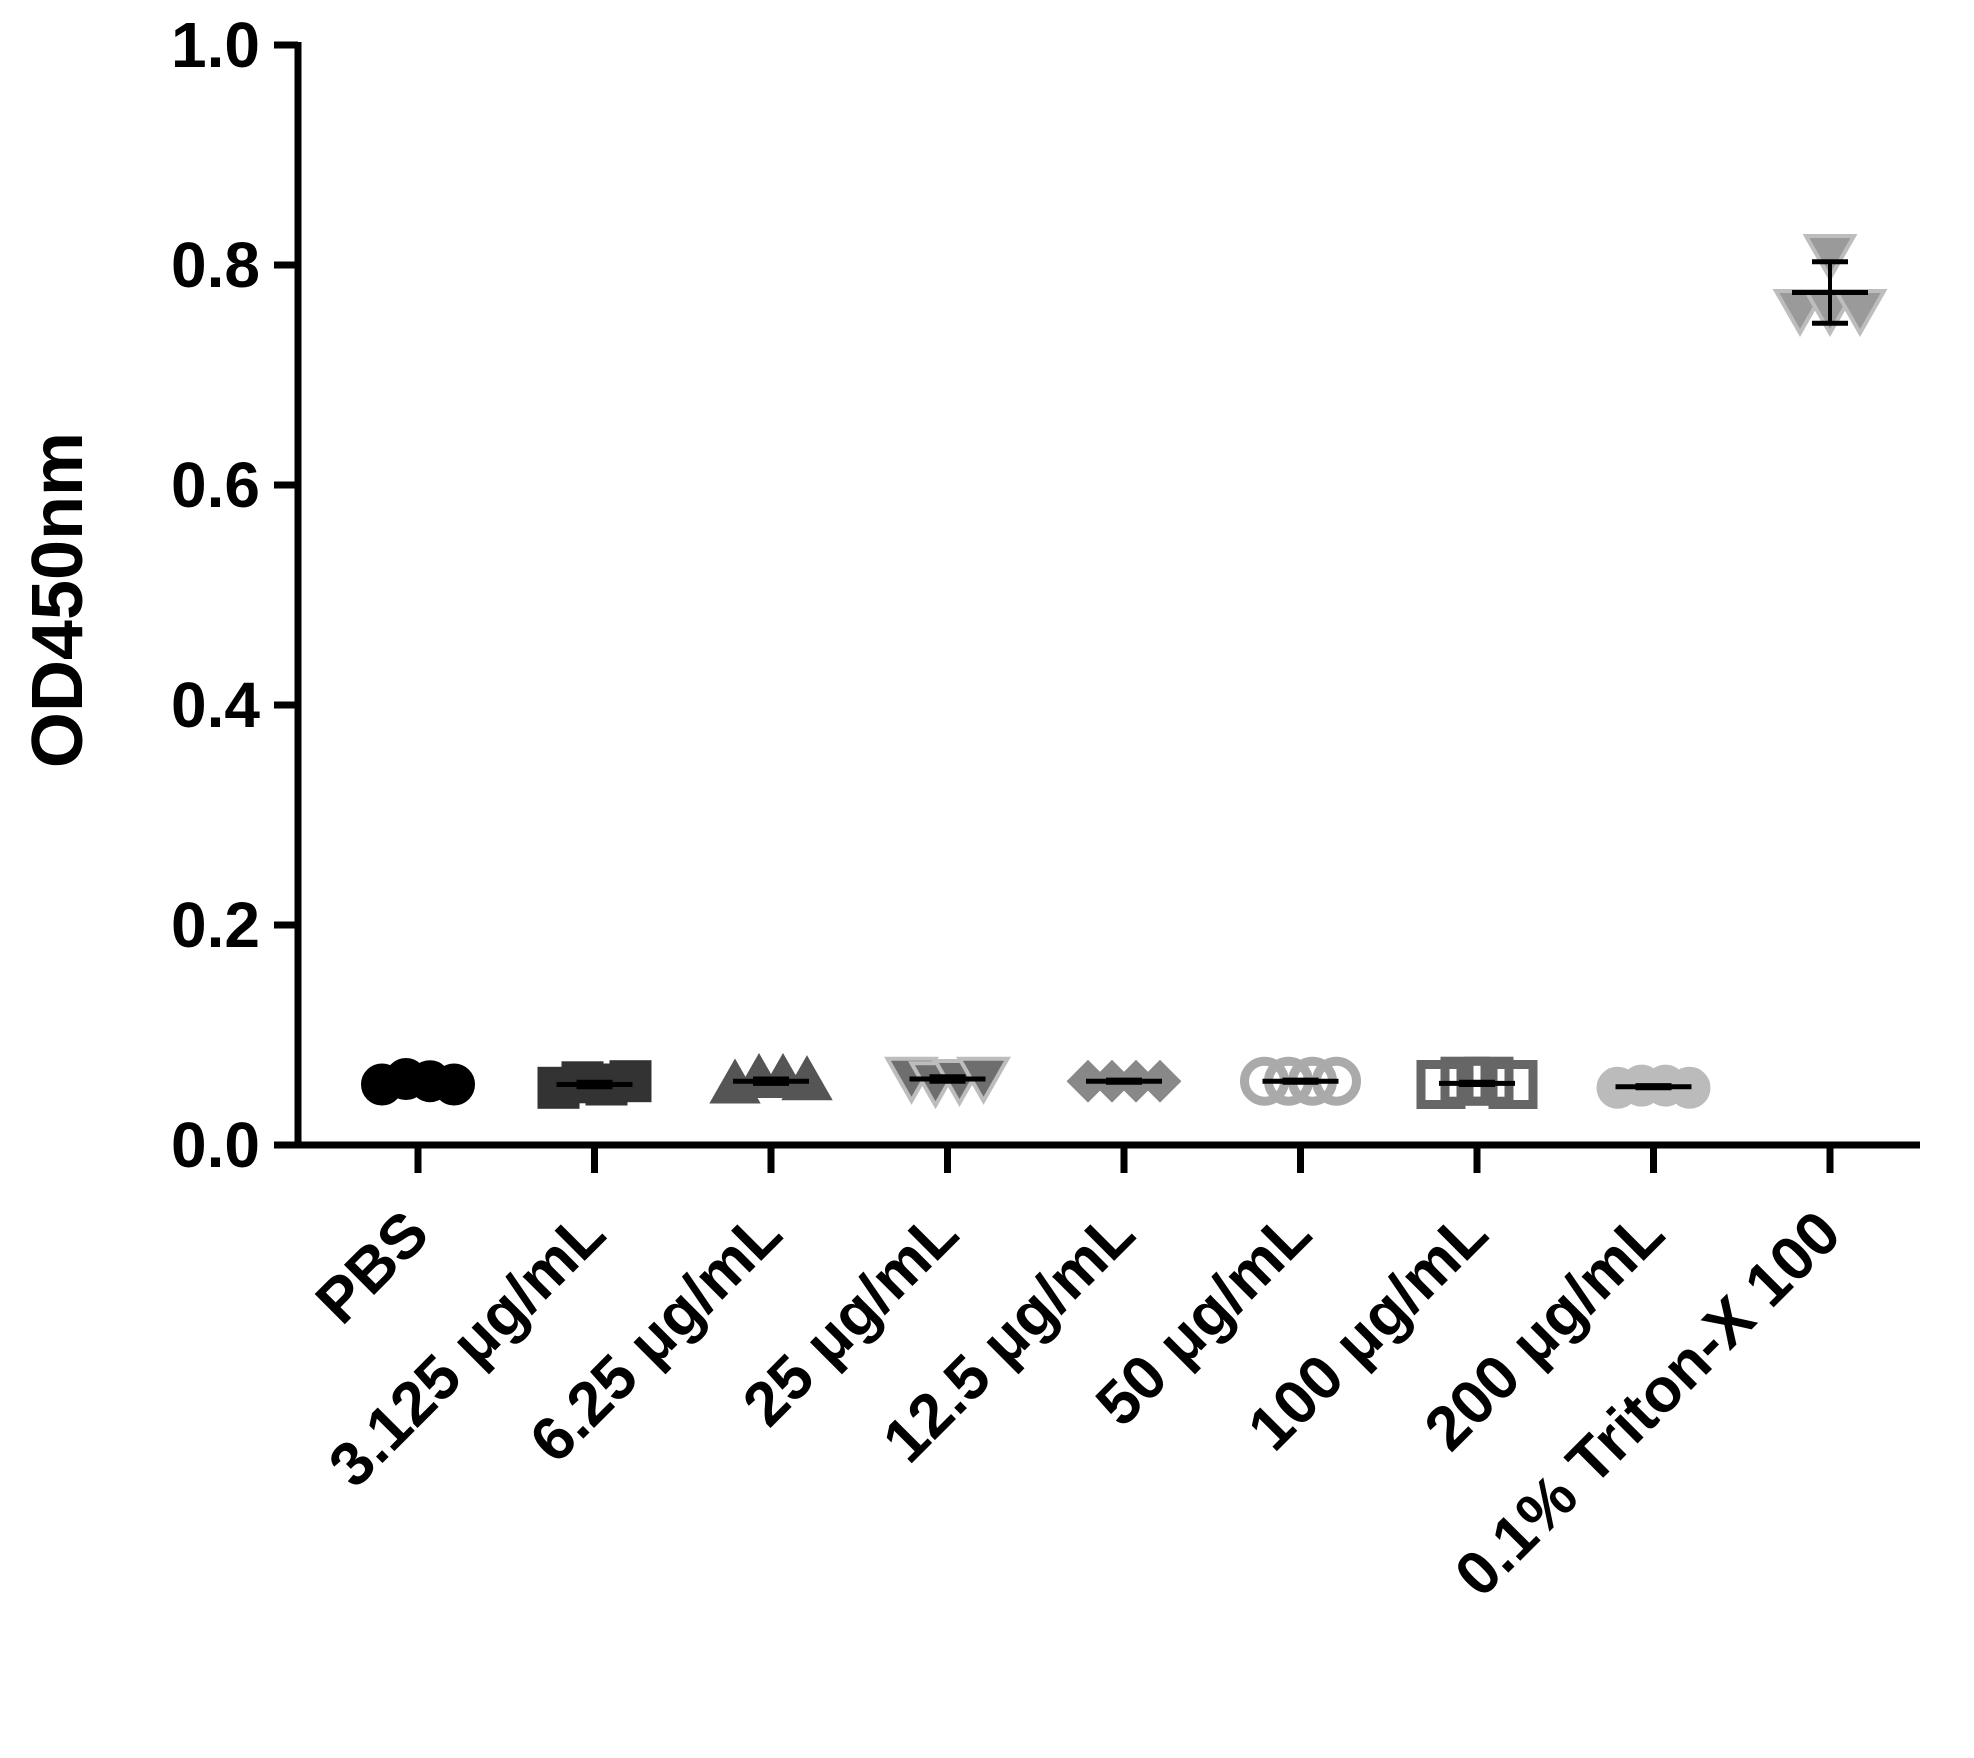 Image resolution: width=1974 pixels, height=1758 pixels. What do you see at coordinates (215, 265) in the screenshot?
I see `y-tick-label: 0.8` at bounding box center [215, 265].